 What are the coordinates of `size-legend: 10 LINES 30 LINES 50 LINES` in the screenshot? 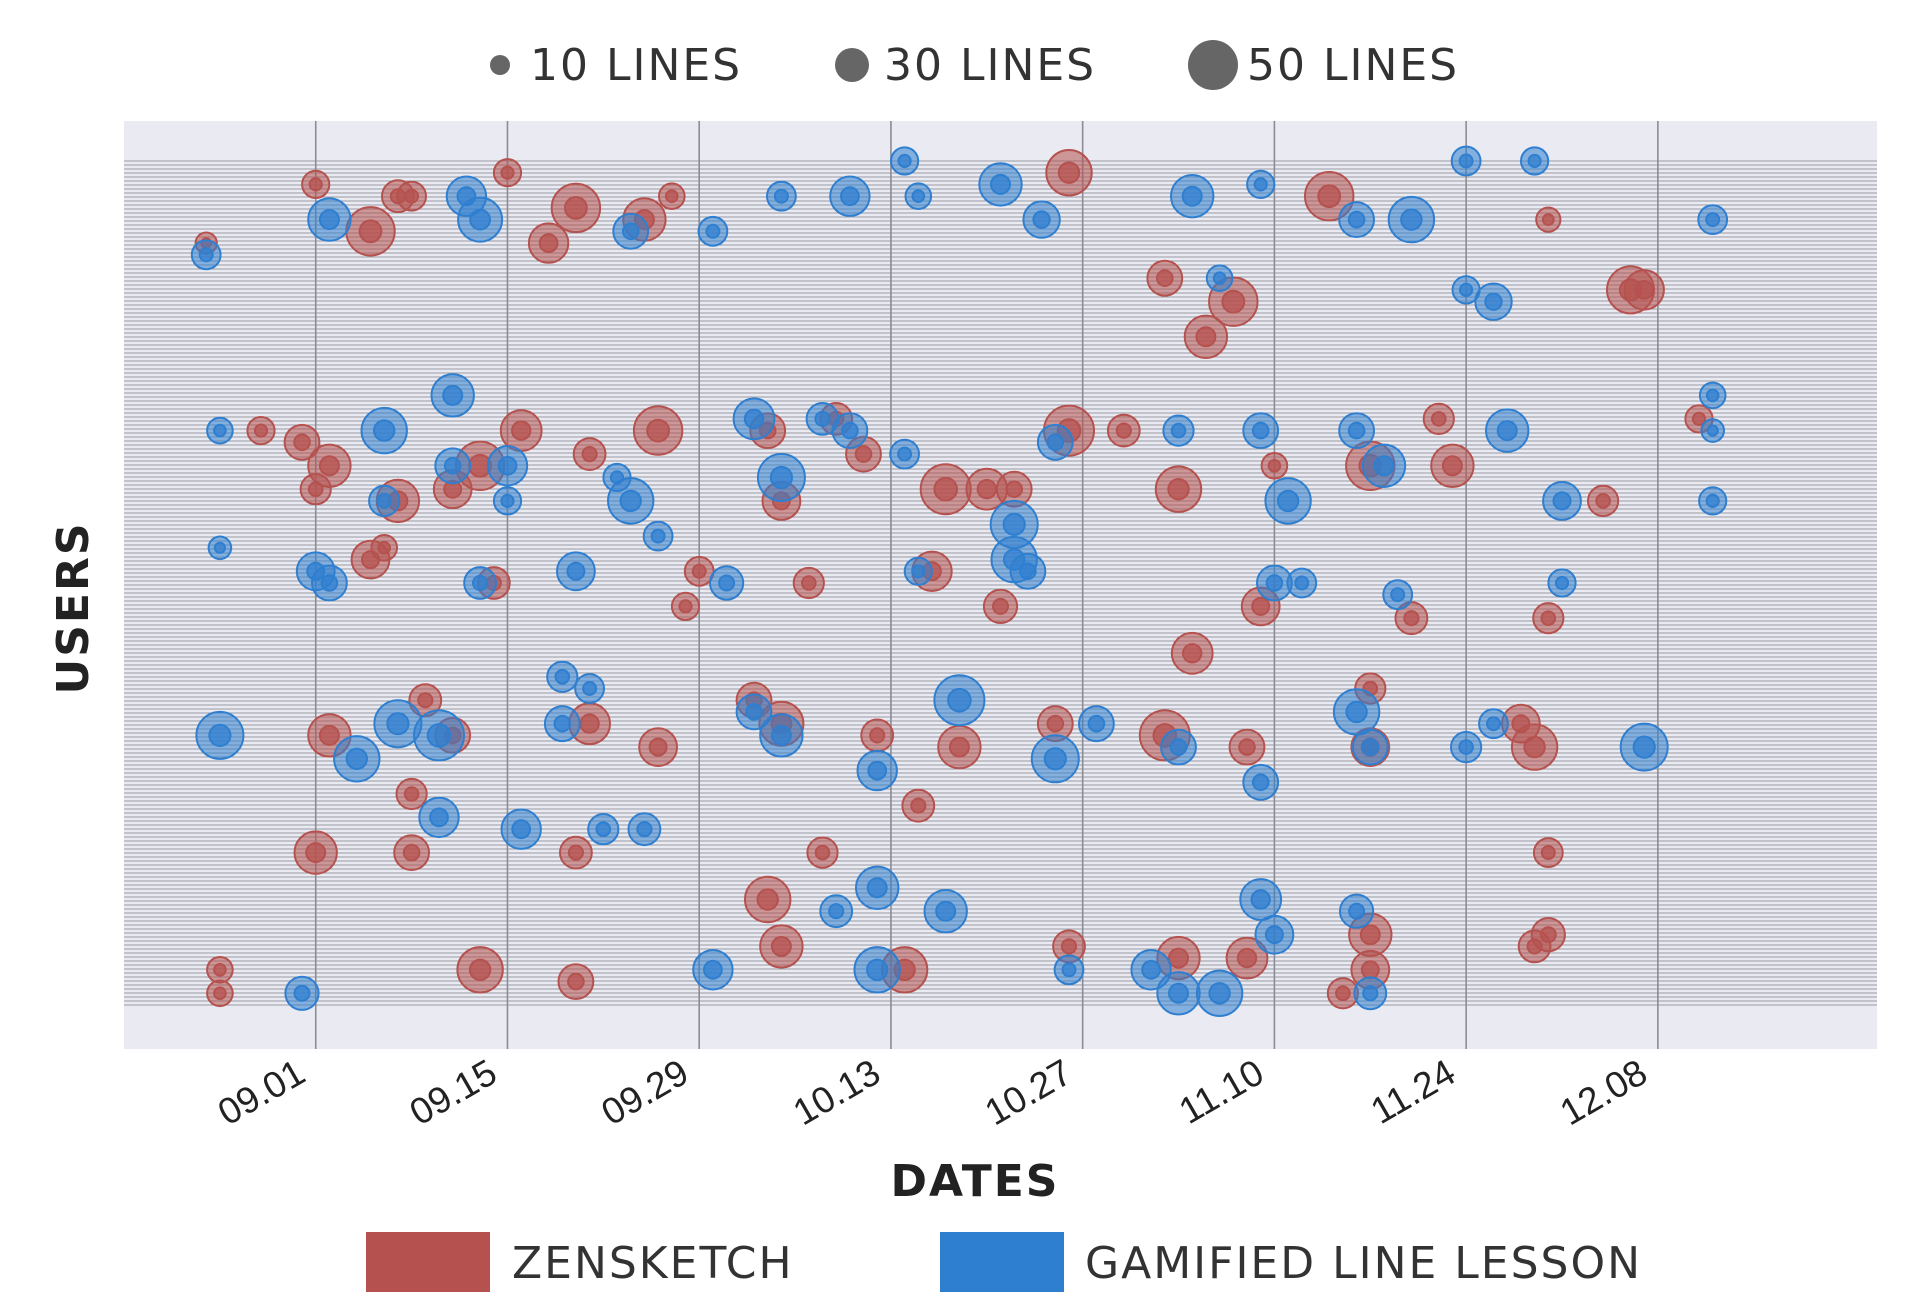 It's located at (973, 65).